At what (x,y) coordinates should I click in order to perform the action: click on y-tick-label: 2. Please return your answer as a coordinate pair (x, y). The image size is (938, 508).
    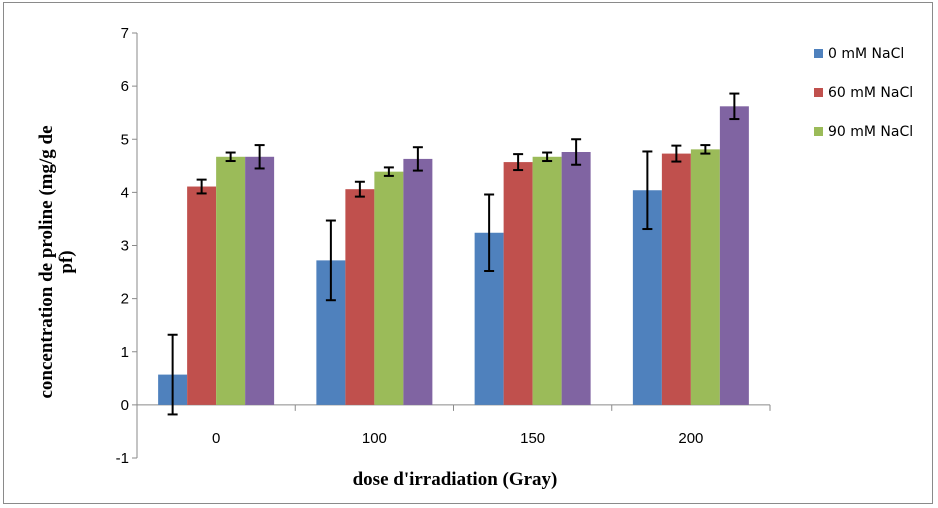
    Looking at the image, I should click on (125, 299).